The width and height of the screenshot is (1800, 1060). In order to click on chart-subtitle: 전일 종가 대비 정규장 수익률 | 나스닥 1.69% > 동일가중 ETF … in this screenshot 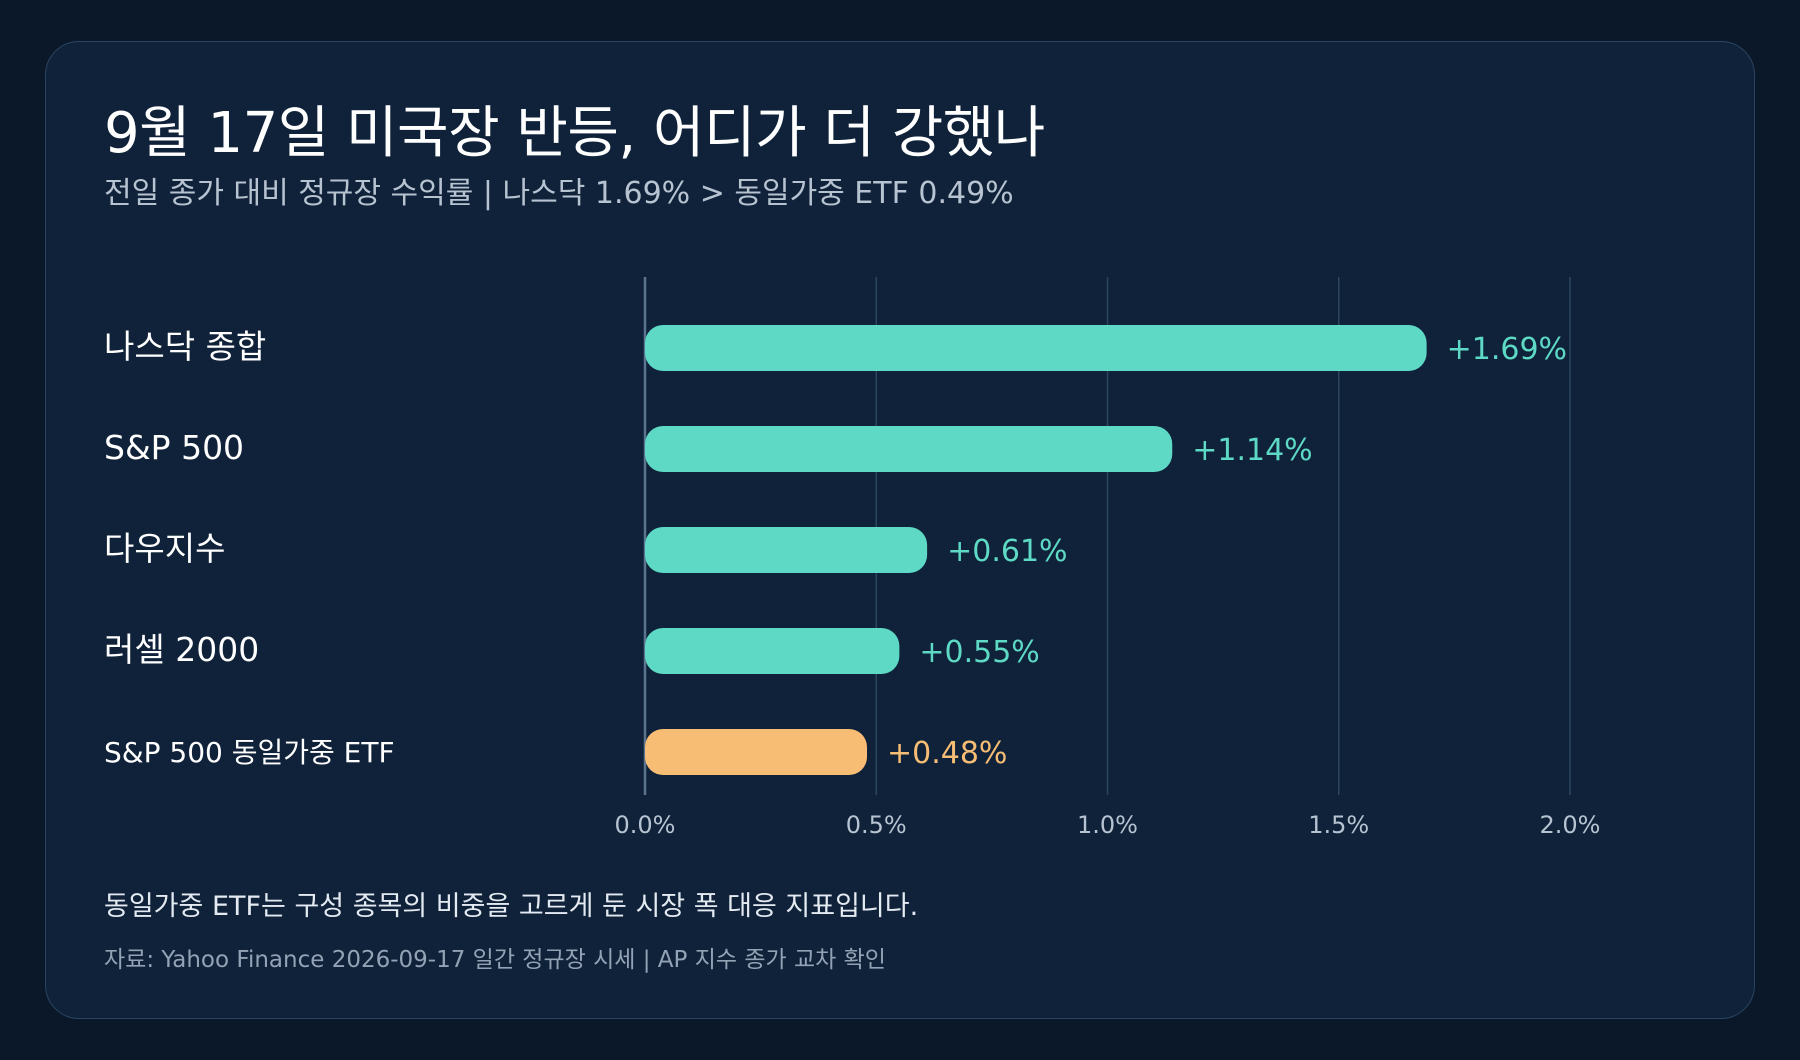, I will do `click(559, 193)`.